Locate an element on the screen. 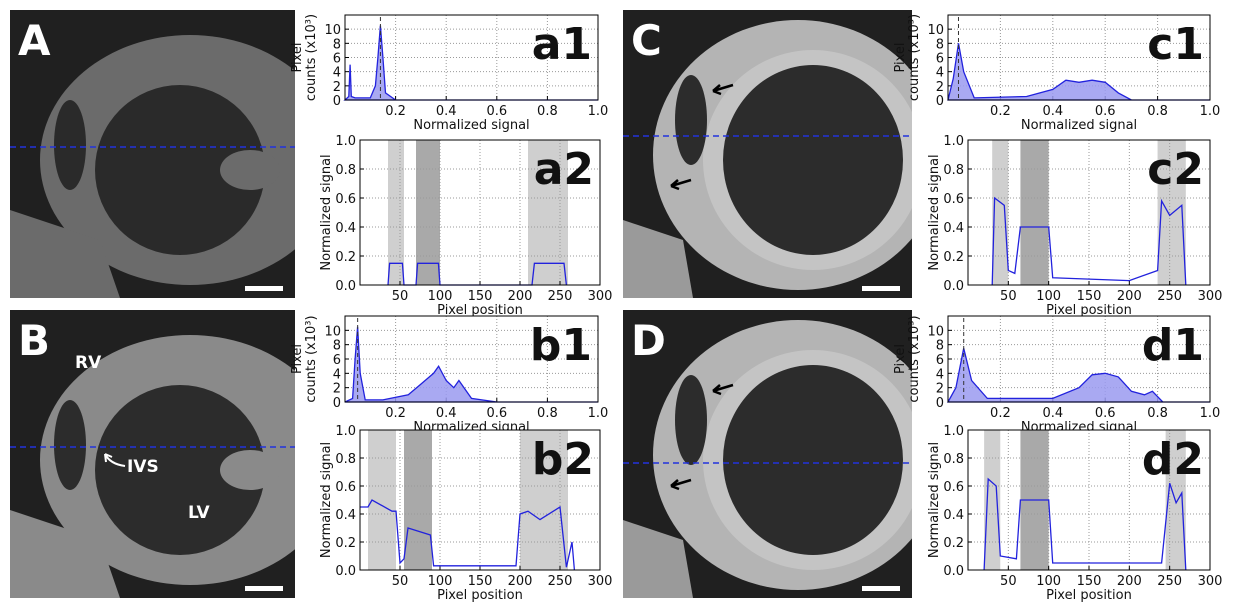 The width and height of the screenshot is (1237, 602). annotation: IVS is located at coordinates (143, 467).